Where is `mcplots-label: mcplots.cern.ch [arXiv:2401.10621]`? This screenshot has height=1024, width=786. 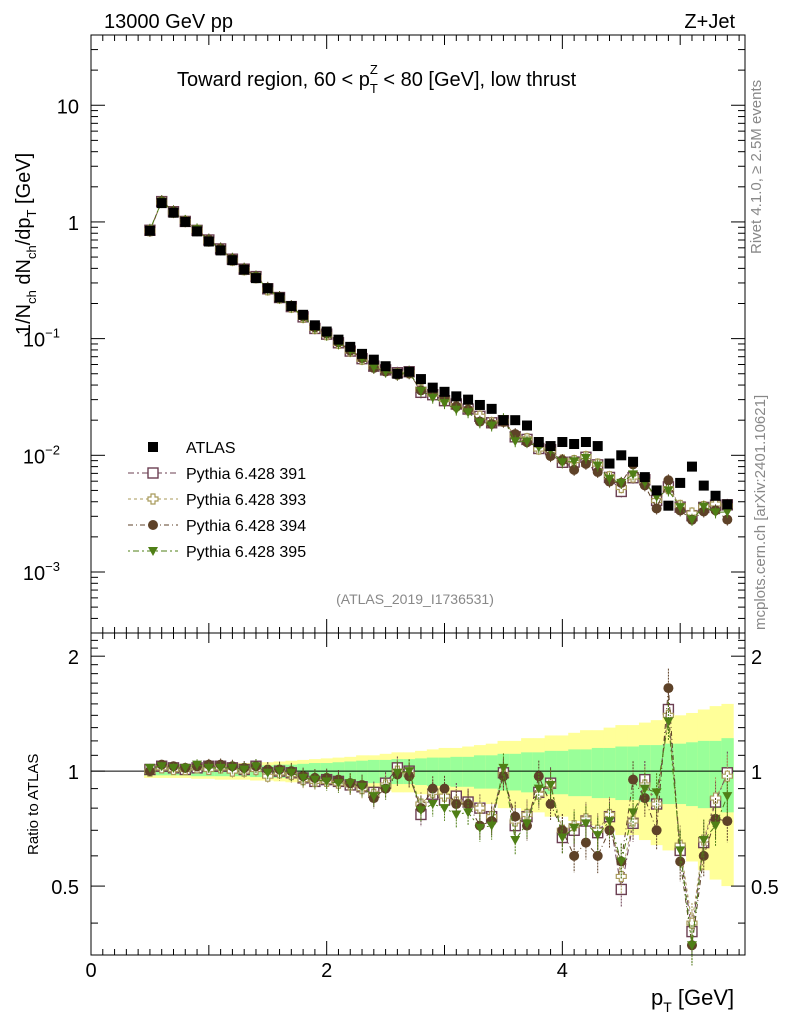
mcplots-label: mcplots.cern.ch [arXiv:2401.10621] is located at coordinates (760, 512).